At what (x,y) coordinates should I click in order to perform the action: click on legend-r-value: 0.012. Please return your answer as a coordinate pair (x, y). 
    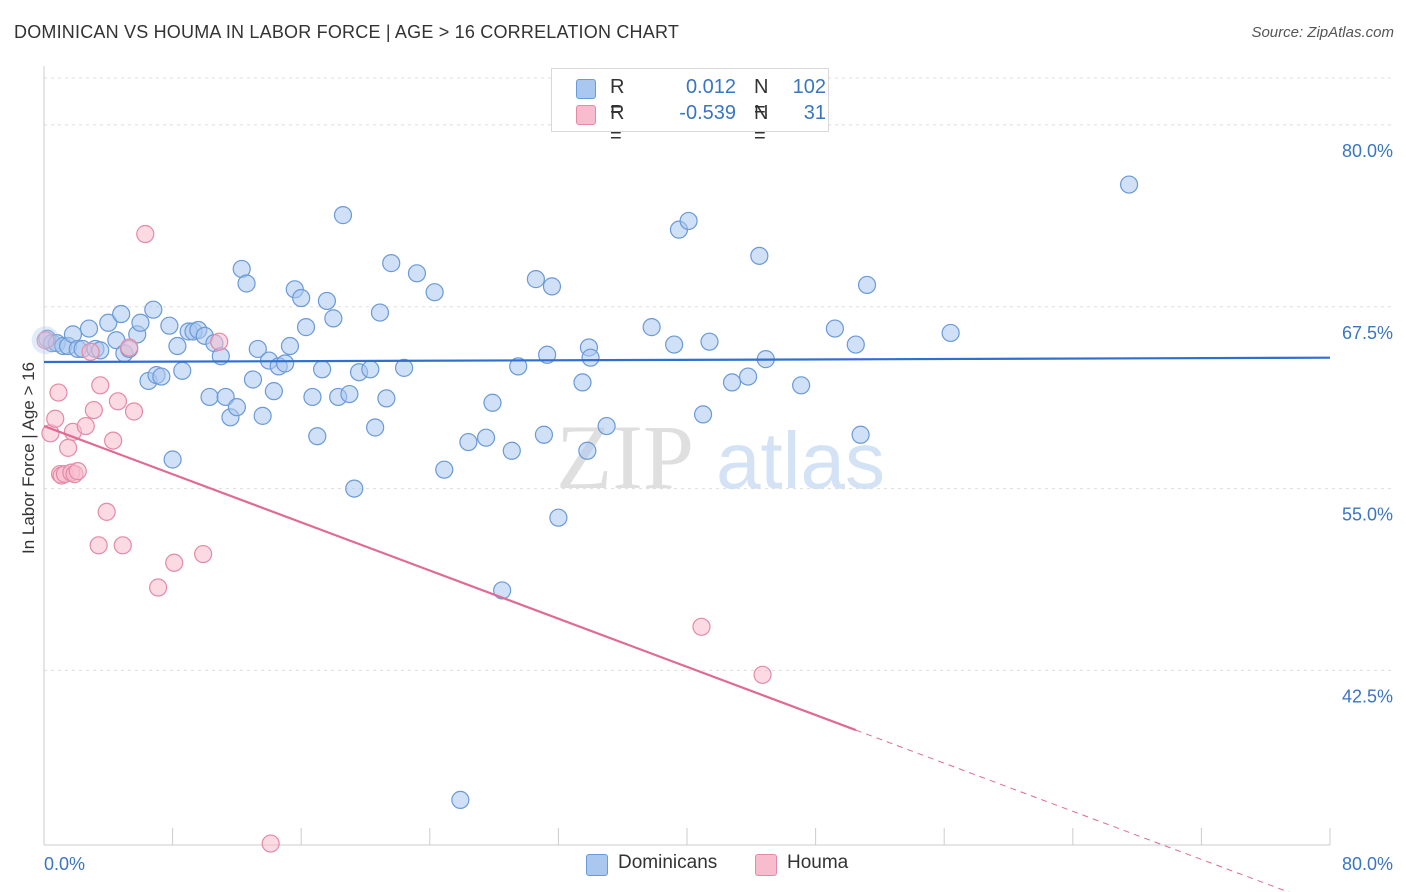
    Looking at the image, I should click on (710, 87).